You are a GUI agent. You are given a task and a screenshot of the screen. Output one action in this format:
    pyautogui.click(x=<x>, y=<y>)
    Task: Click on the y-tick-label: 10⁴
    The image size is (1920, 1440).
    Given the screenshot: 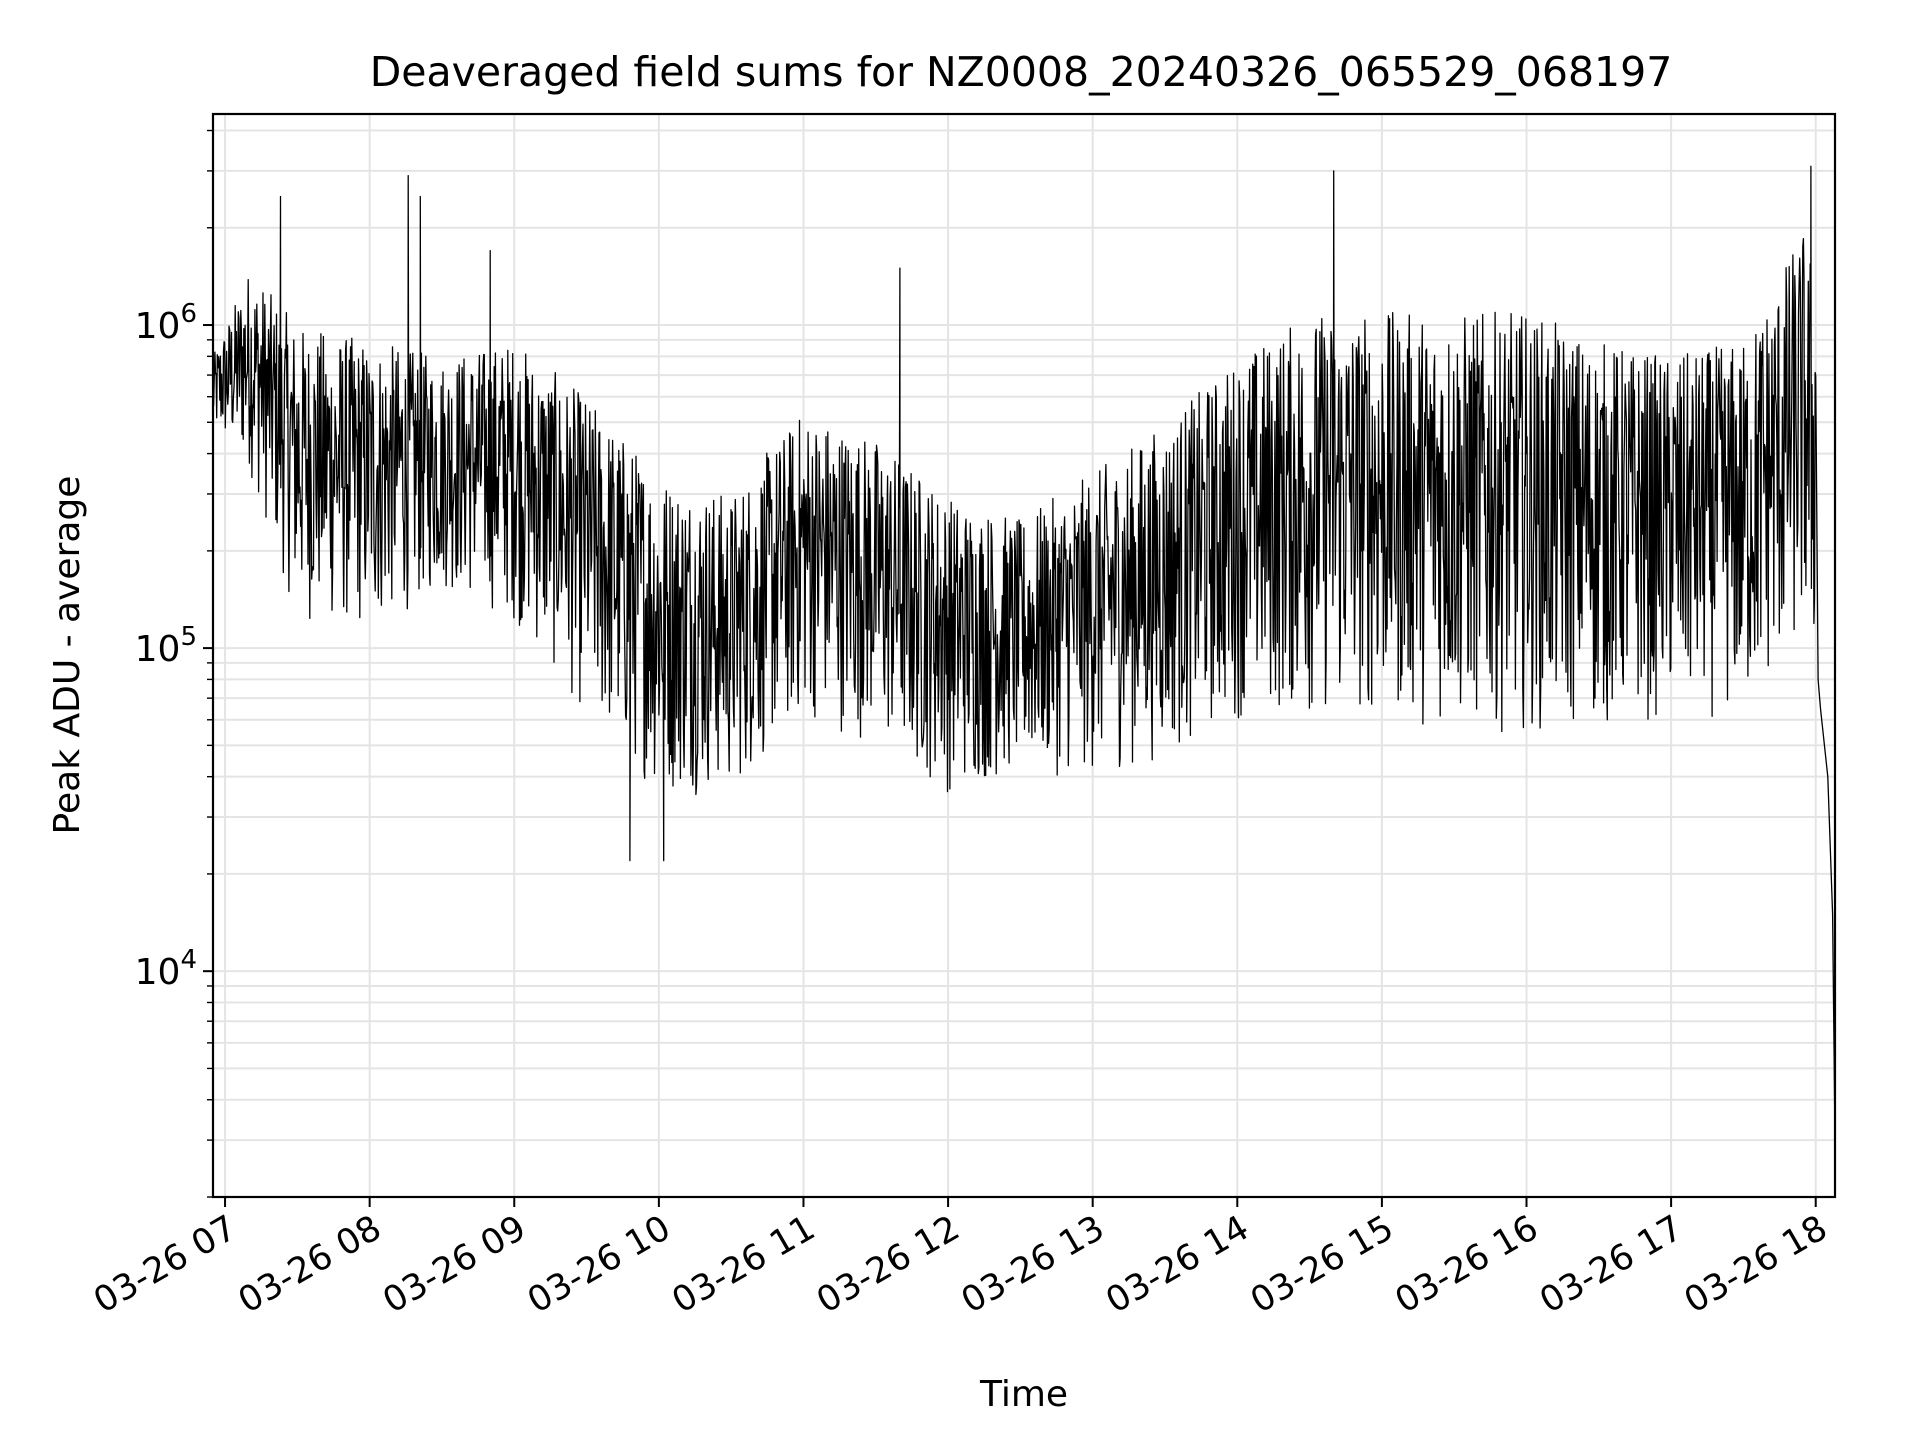 What is the action you would take?
    pyautogui.click(x=166, y=969)
    